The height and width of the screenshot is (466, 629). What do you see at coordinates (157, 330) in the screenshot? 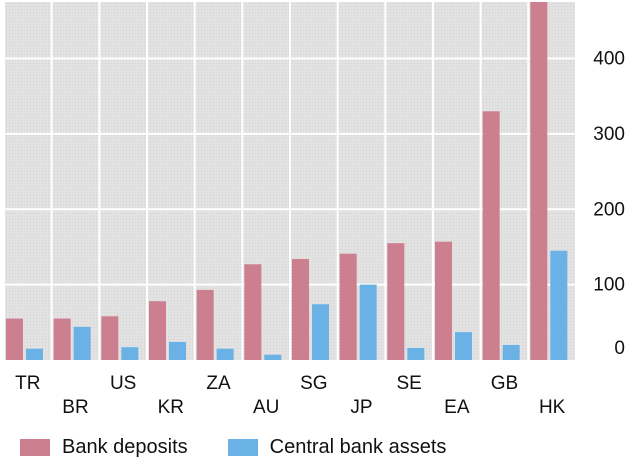
I see `bar-bank-deposits-kr` at bounding box center [157, 330].